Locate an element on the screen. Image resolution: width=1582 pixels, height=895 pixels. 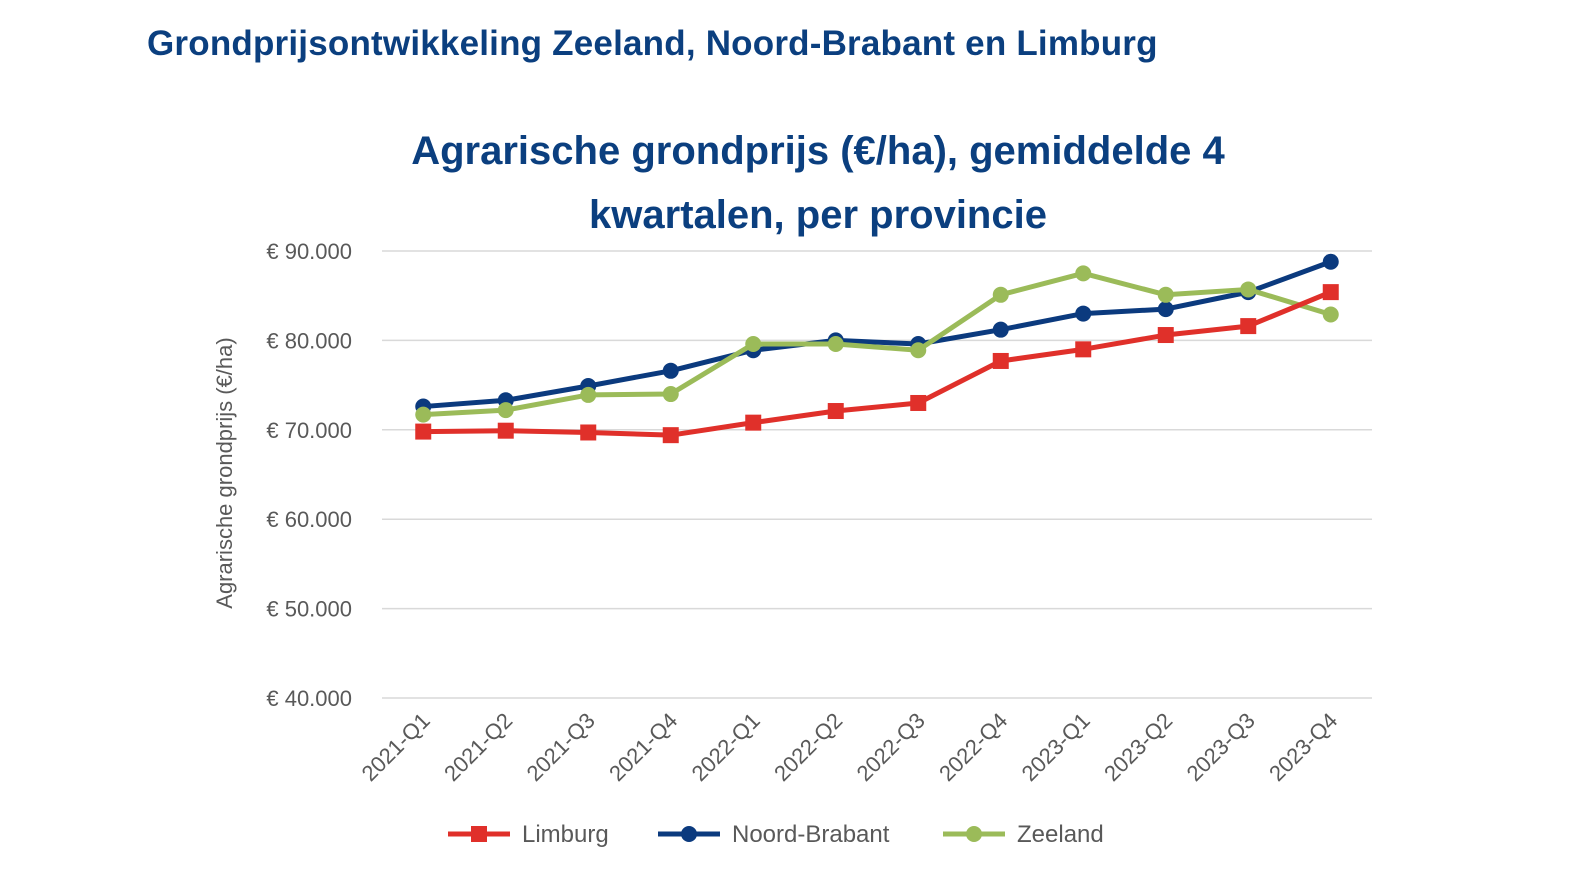
x-tick-label: 2023-Q2 is located at coordinates (1138, 747).